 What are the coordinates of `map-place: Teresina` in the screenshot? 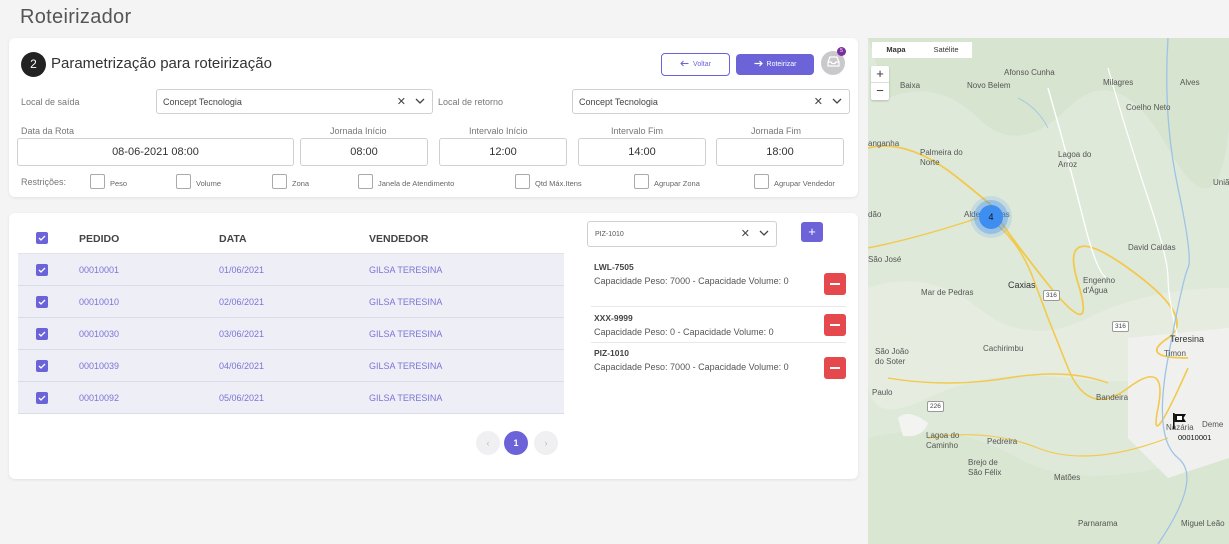 It's located at (1187, 339).